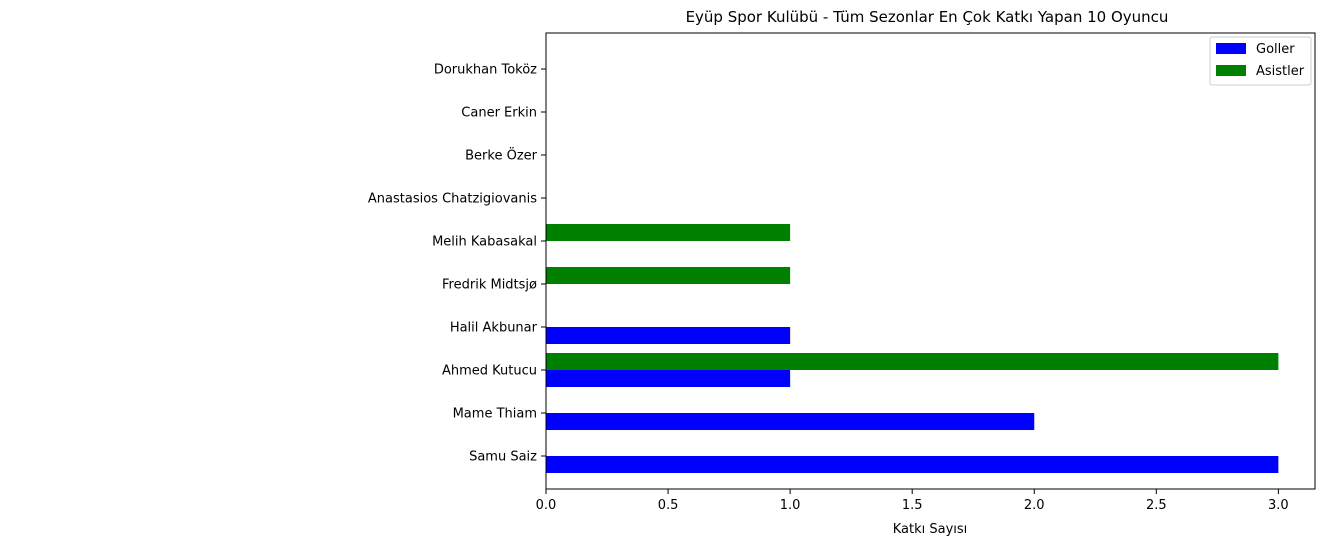 This screenshot has width=1330, height=545. Describe the element at coordinates (1260, 61) in the screenshot. I see `legend: Goller Asistler` at that location.